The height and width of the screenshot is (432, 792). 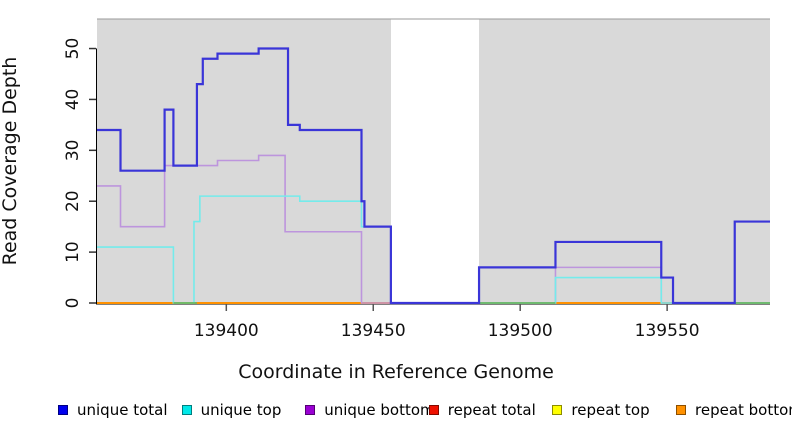 I want to click on y-tick-label: 50, so click(x=73, y=49).